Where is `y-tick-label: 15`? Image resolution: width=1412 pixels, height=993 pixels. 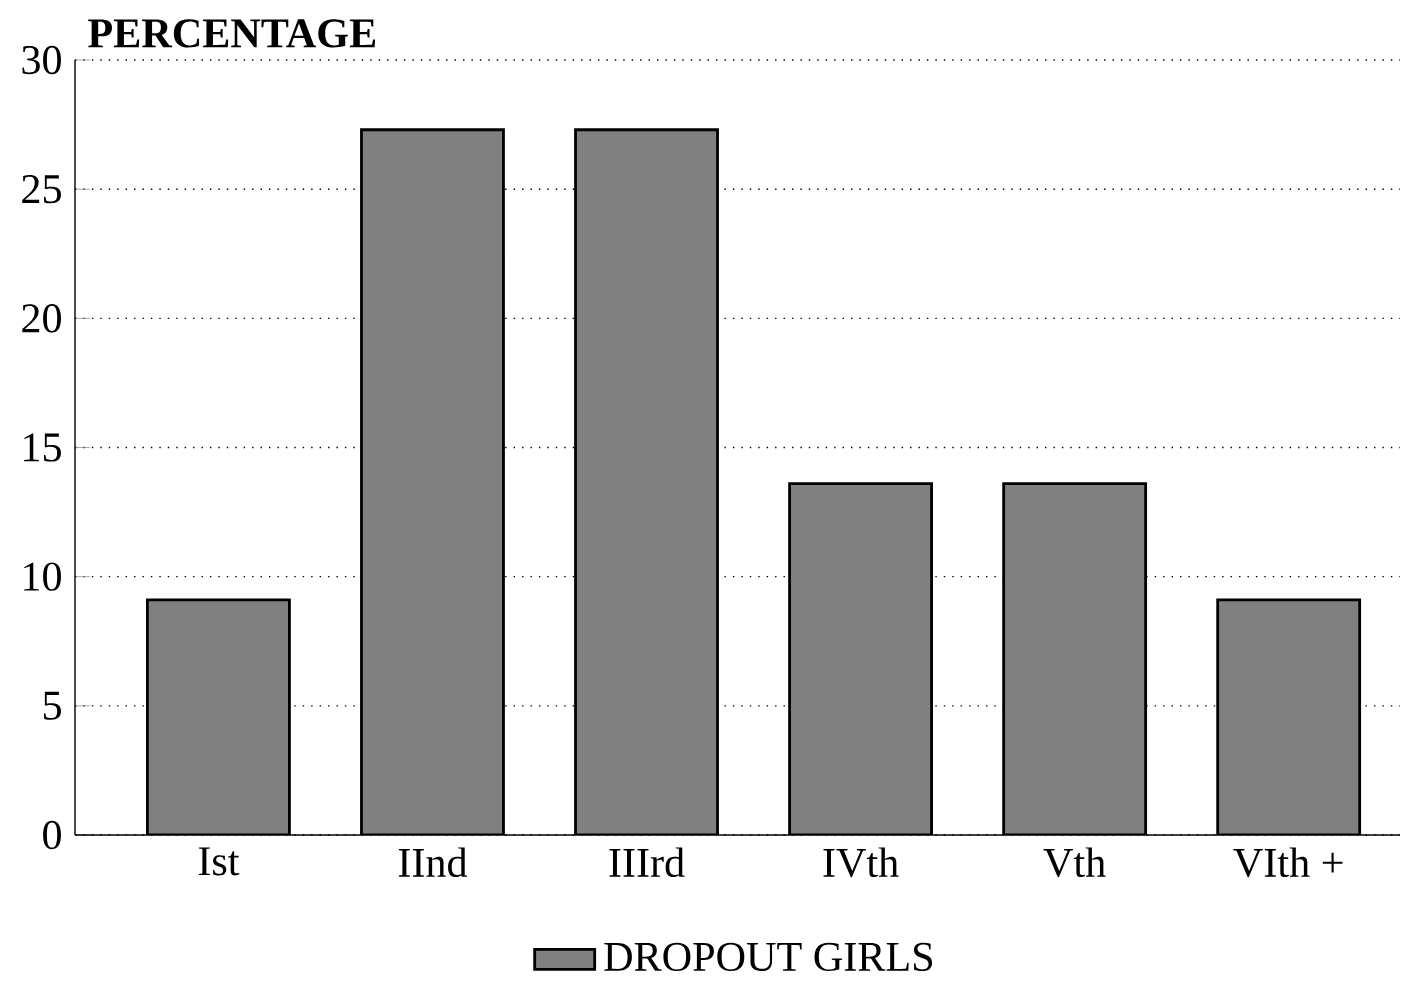
y-tick-label: 15 is located at coordinates (42, 447).